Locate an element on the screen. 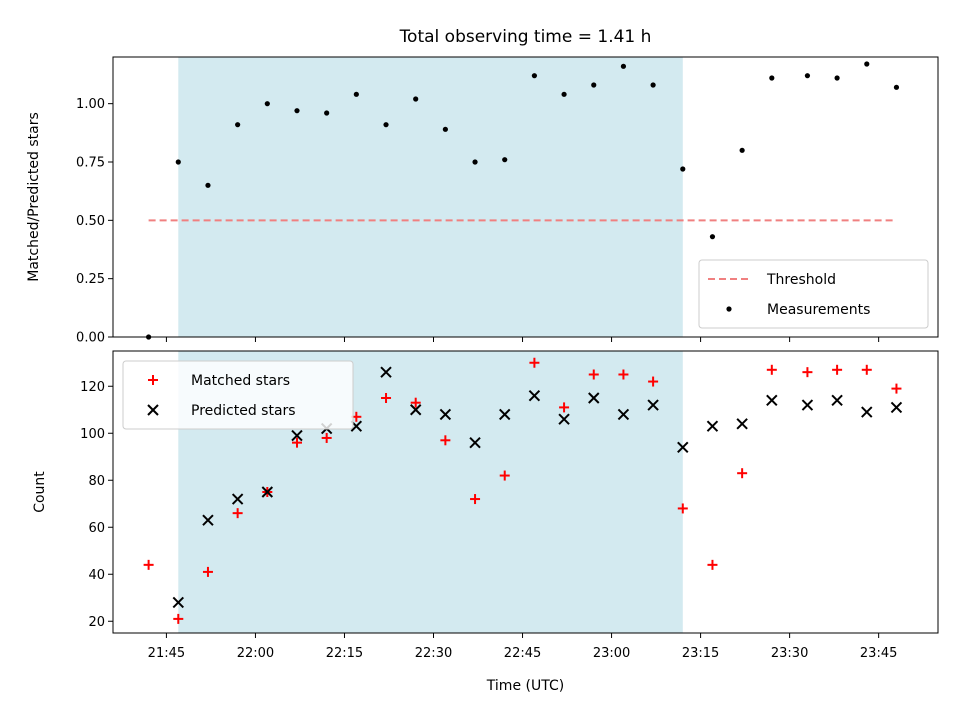  y-tick-label: 0.75 is located at coordinates (90, 163).